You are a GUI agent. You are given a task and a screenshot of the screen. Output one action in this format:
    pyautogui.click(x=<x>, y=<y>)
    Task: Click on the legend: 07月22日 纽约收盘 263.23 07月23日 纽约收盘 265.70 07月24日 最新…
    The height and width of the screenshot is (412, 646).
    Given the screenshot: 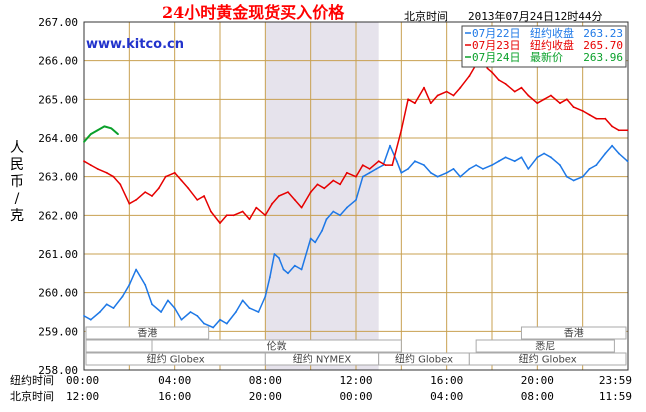 What is the action you would take?
    pyautogui.click(x=544, y=46)
    